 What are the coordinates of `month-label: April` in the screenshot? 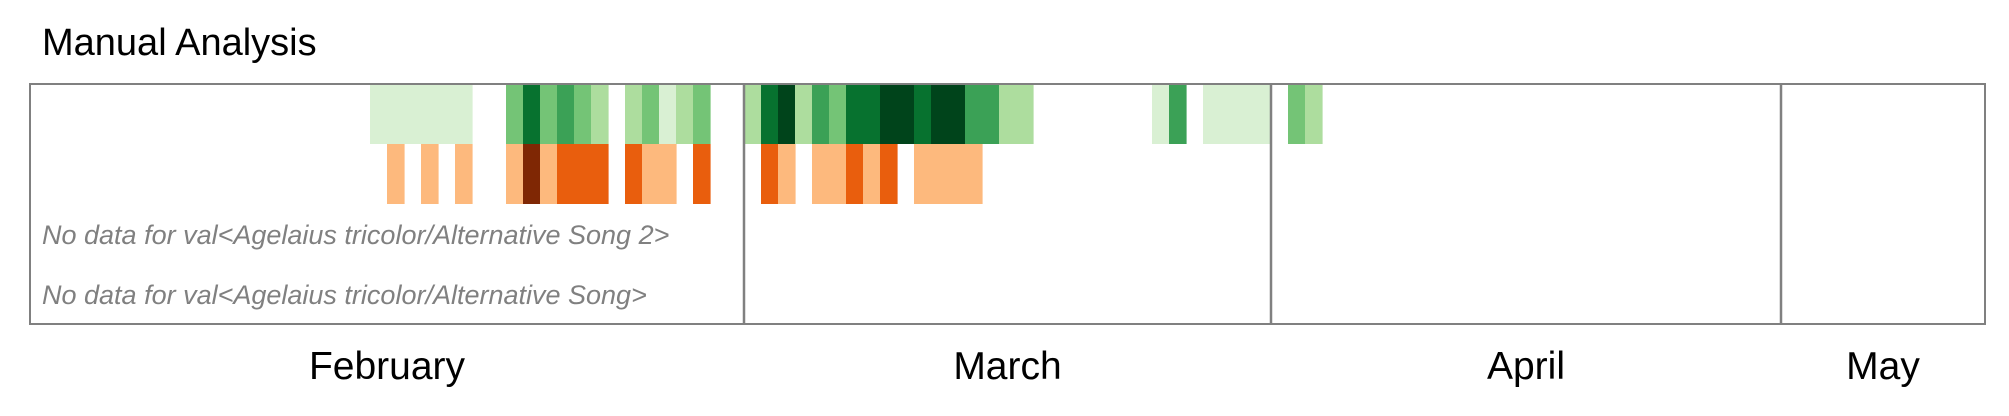 It's located at (1526, 366).